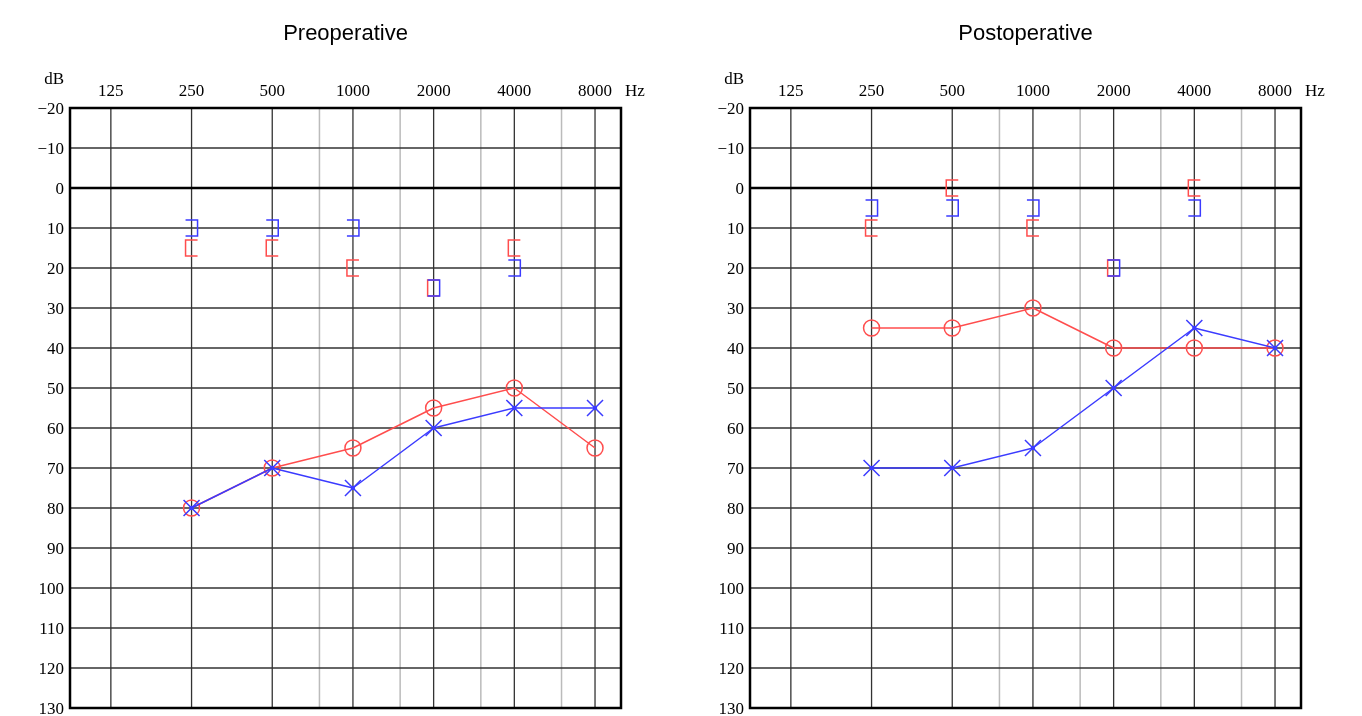 The image size is (1362, 716). Describe the element at coordinates (1025, 32) in the screenshot. I see `chart-title: Postoperative` at that location.